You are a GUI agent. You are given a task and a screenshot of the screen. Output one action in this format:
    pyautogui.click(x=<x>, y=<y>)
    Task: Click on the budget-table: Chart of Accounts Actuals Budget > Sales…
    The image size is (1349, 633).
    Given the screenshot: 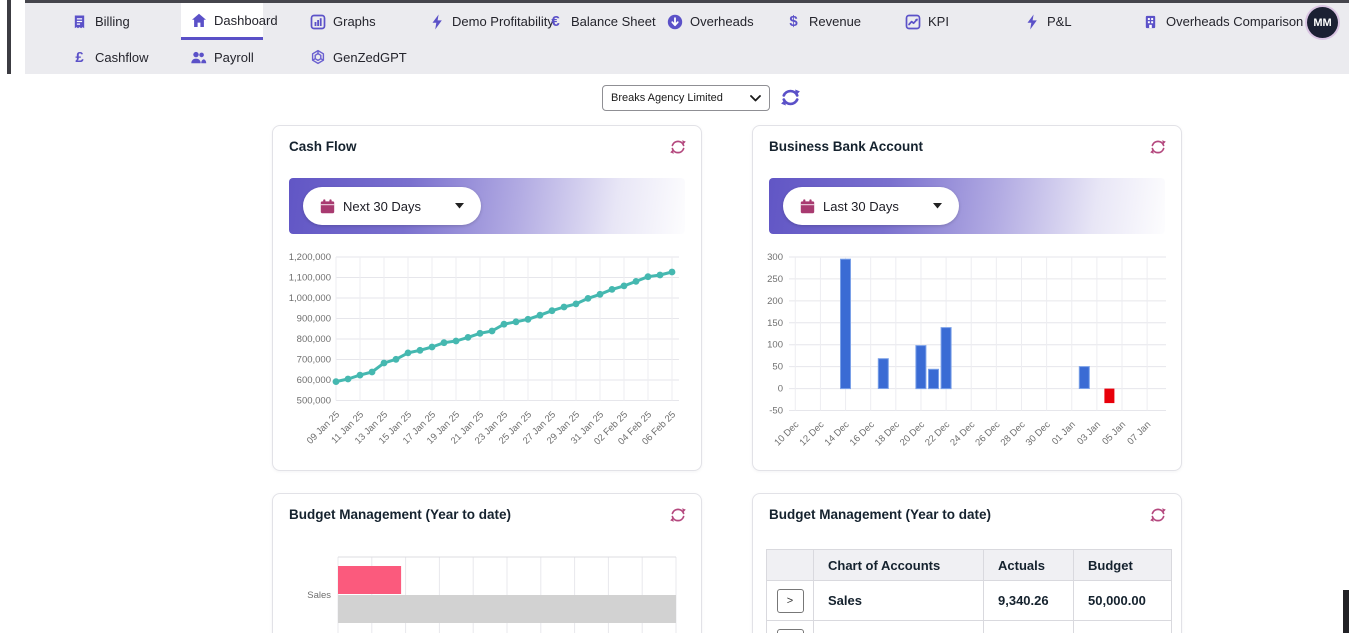 What is the action you would take?
    pyautogui.click(x=969, y=591)
    